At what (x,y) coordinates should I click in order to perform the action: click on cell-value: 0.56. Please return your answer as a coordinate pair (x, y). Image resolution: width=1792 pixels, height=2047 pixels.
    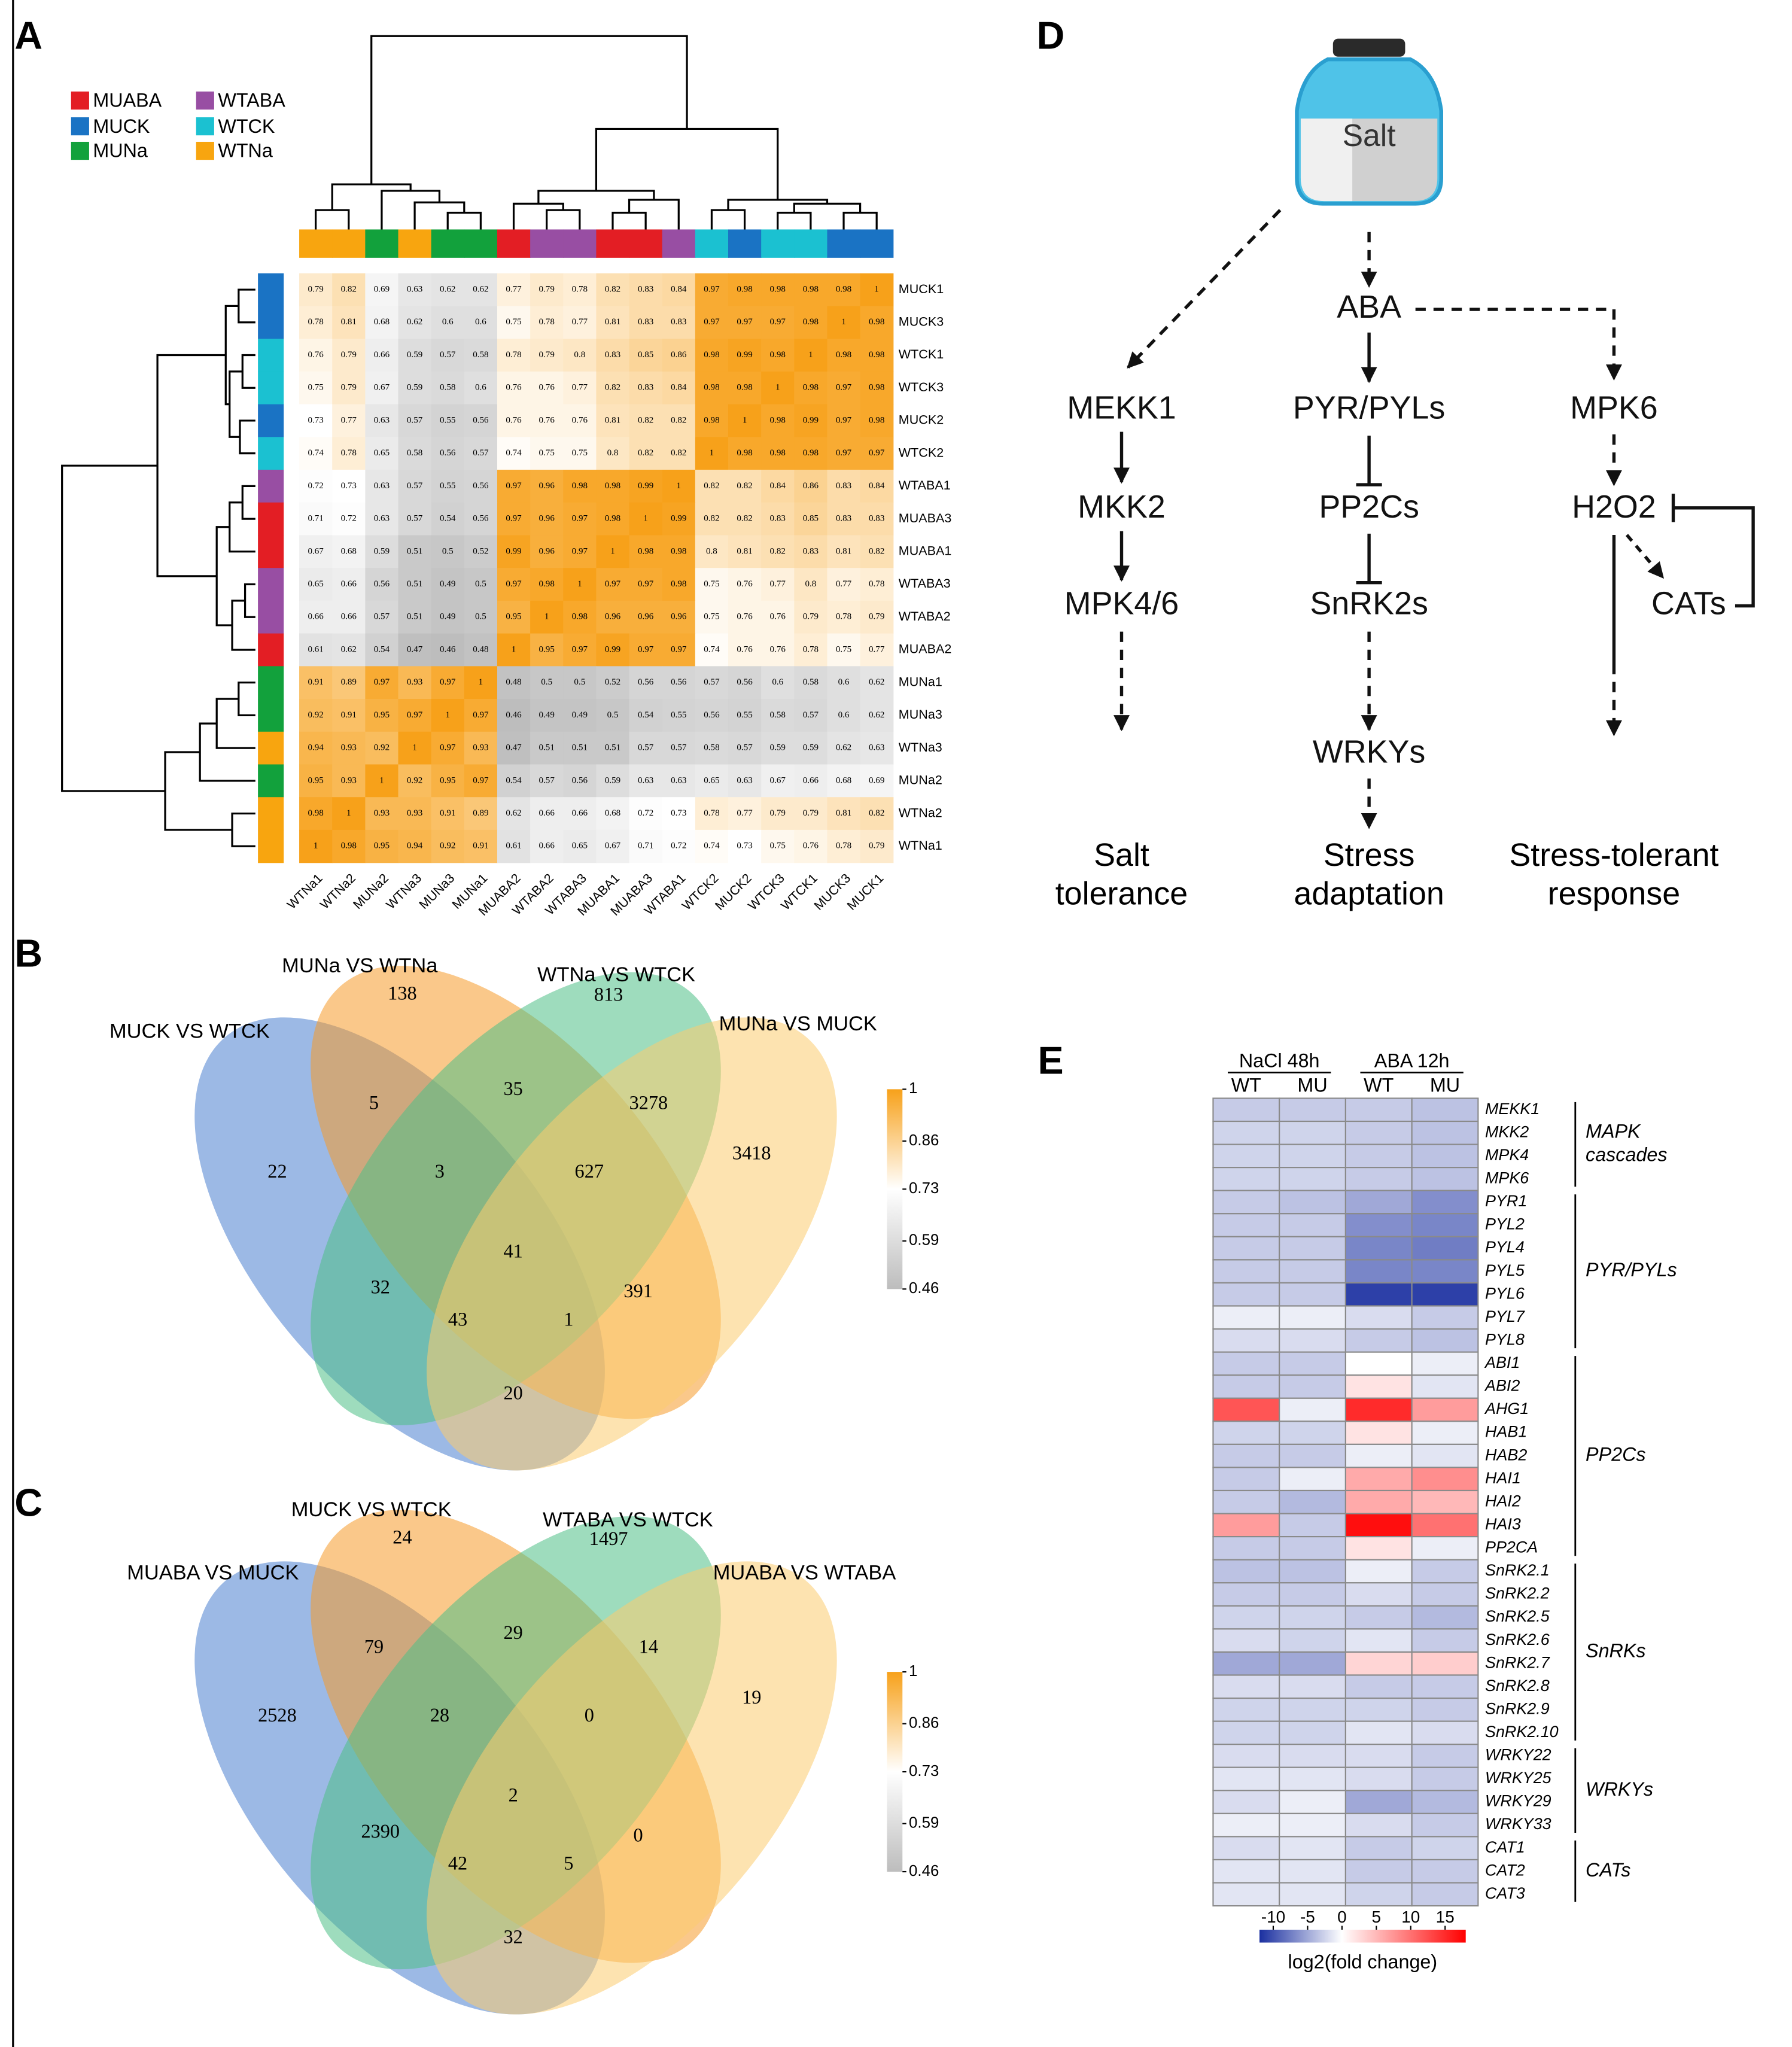
    Looking at the image, I should click on (712, 715).